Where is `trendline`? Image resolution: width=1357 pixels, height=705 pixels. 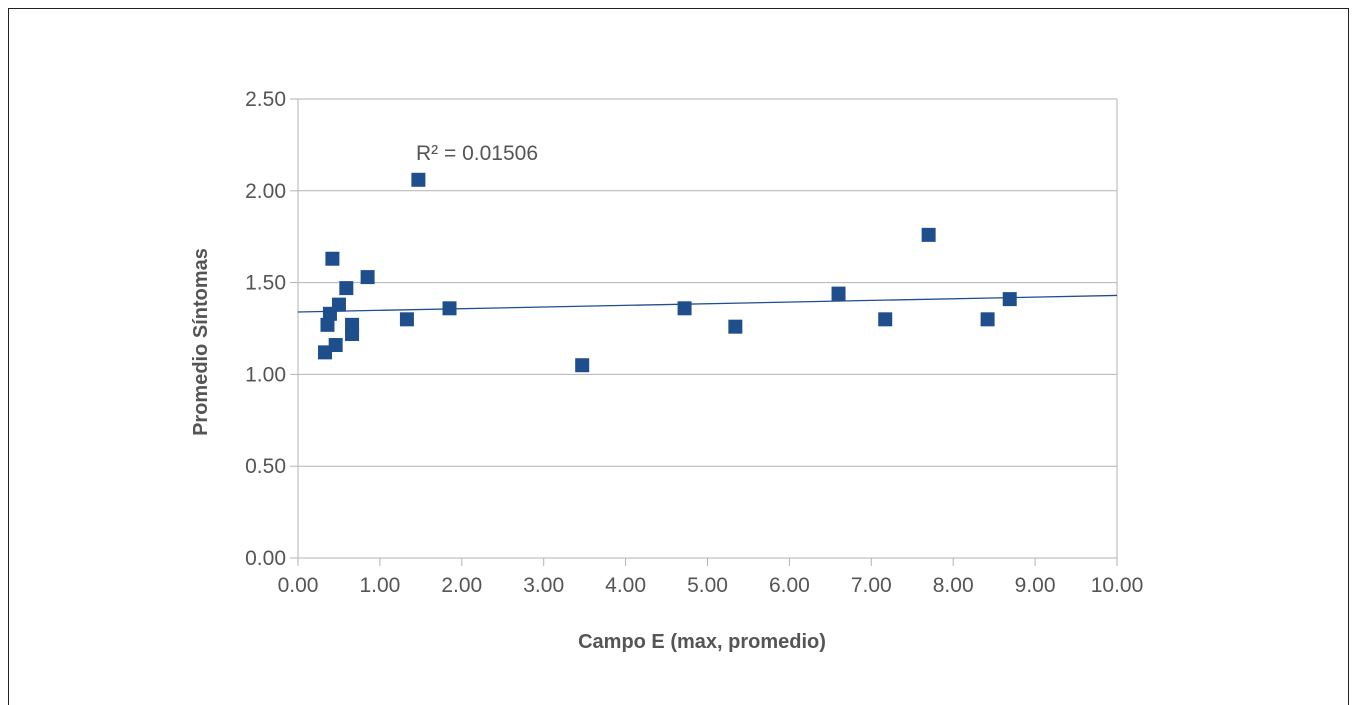 trendline is located at coordinates (707, 303).